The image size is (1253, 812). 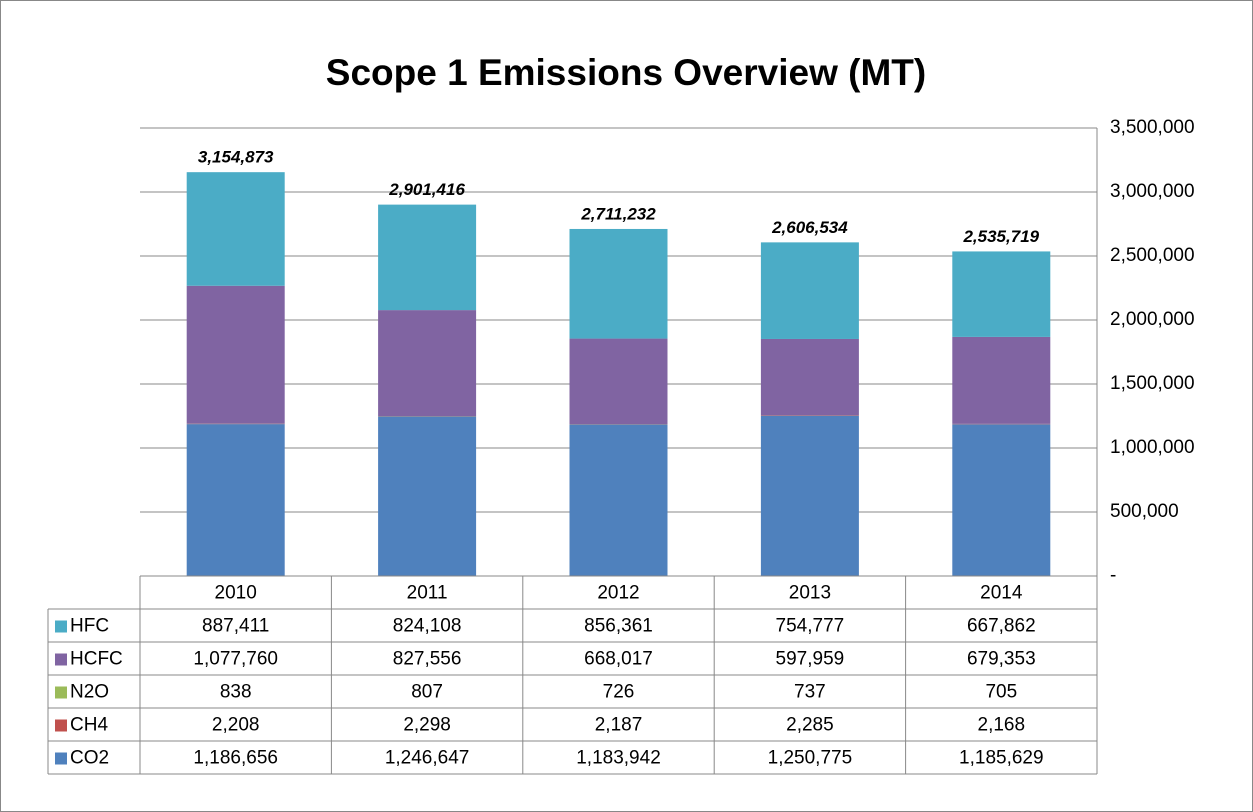 What do you see at coordinates (810, 659) in the screenshot?
I see `table-cell: 597,959` at bounding box center [810, 659].